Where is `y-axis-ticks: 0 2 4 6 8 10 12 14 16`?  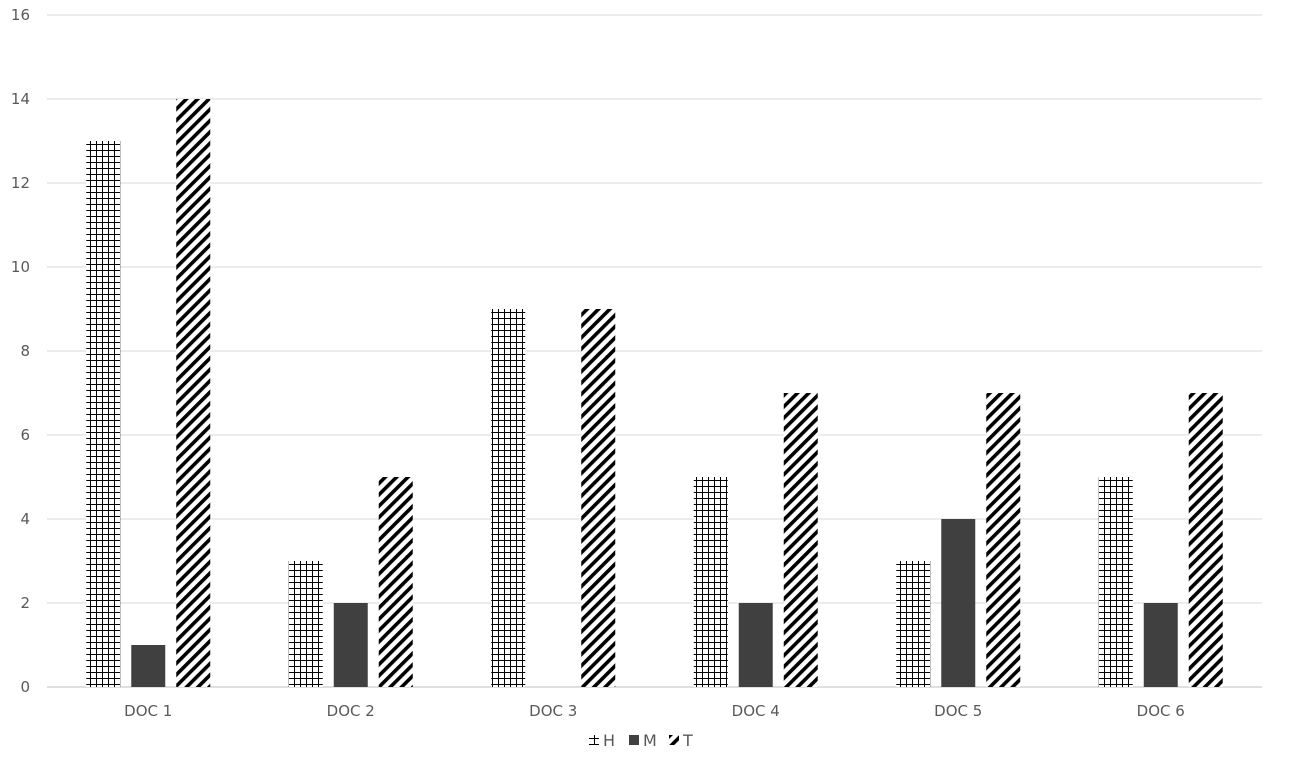
y-axis-ticks: 0 2 4 6 8 10 12 14 16 is located at coordinates (20, 351).